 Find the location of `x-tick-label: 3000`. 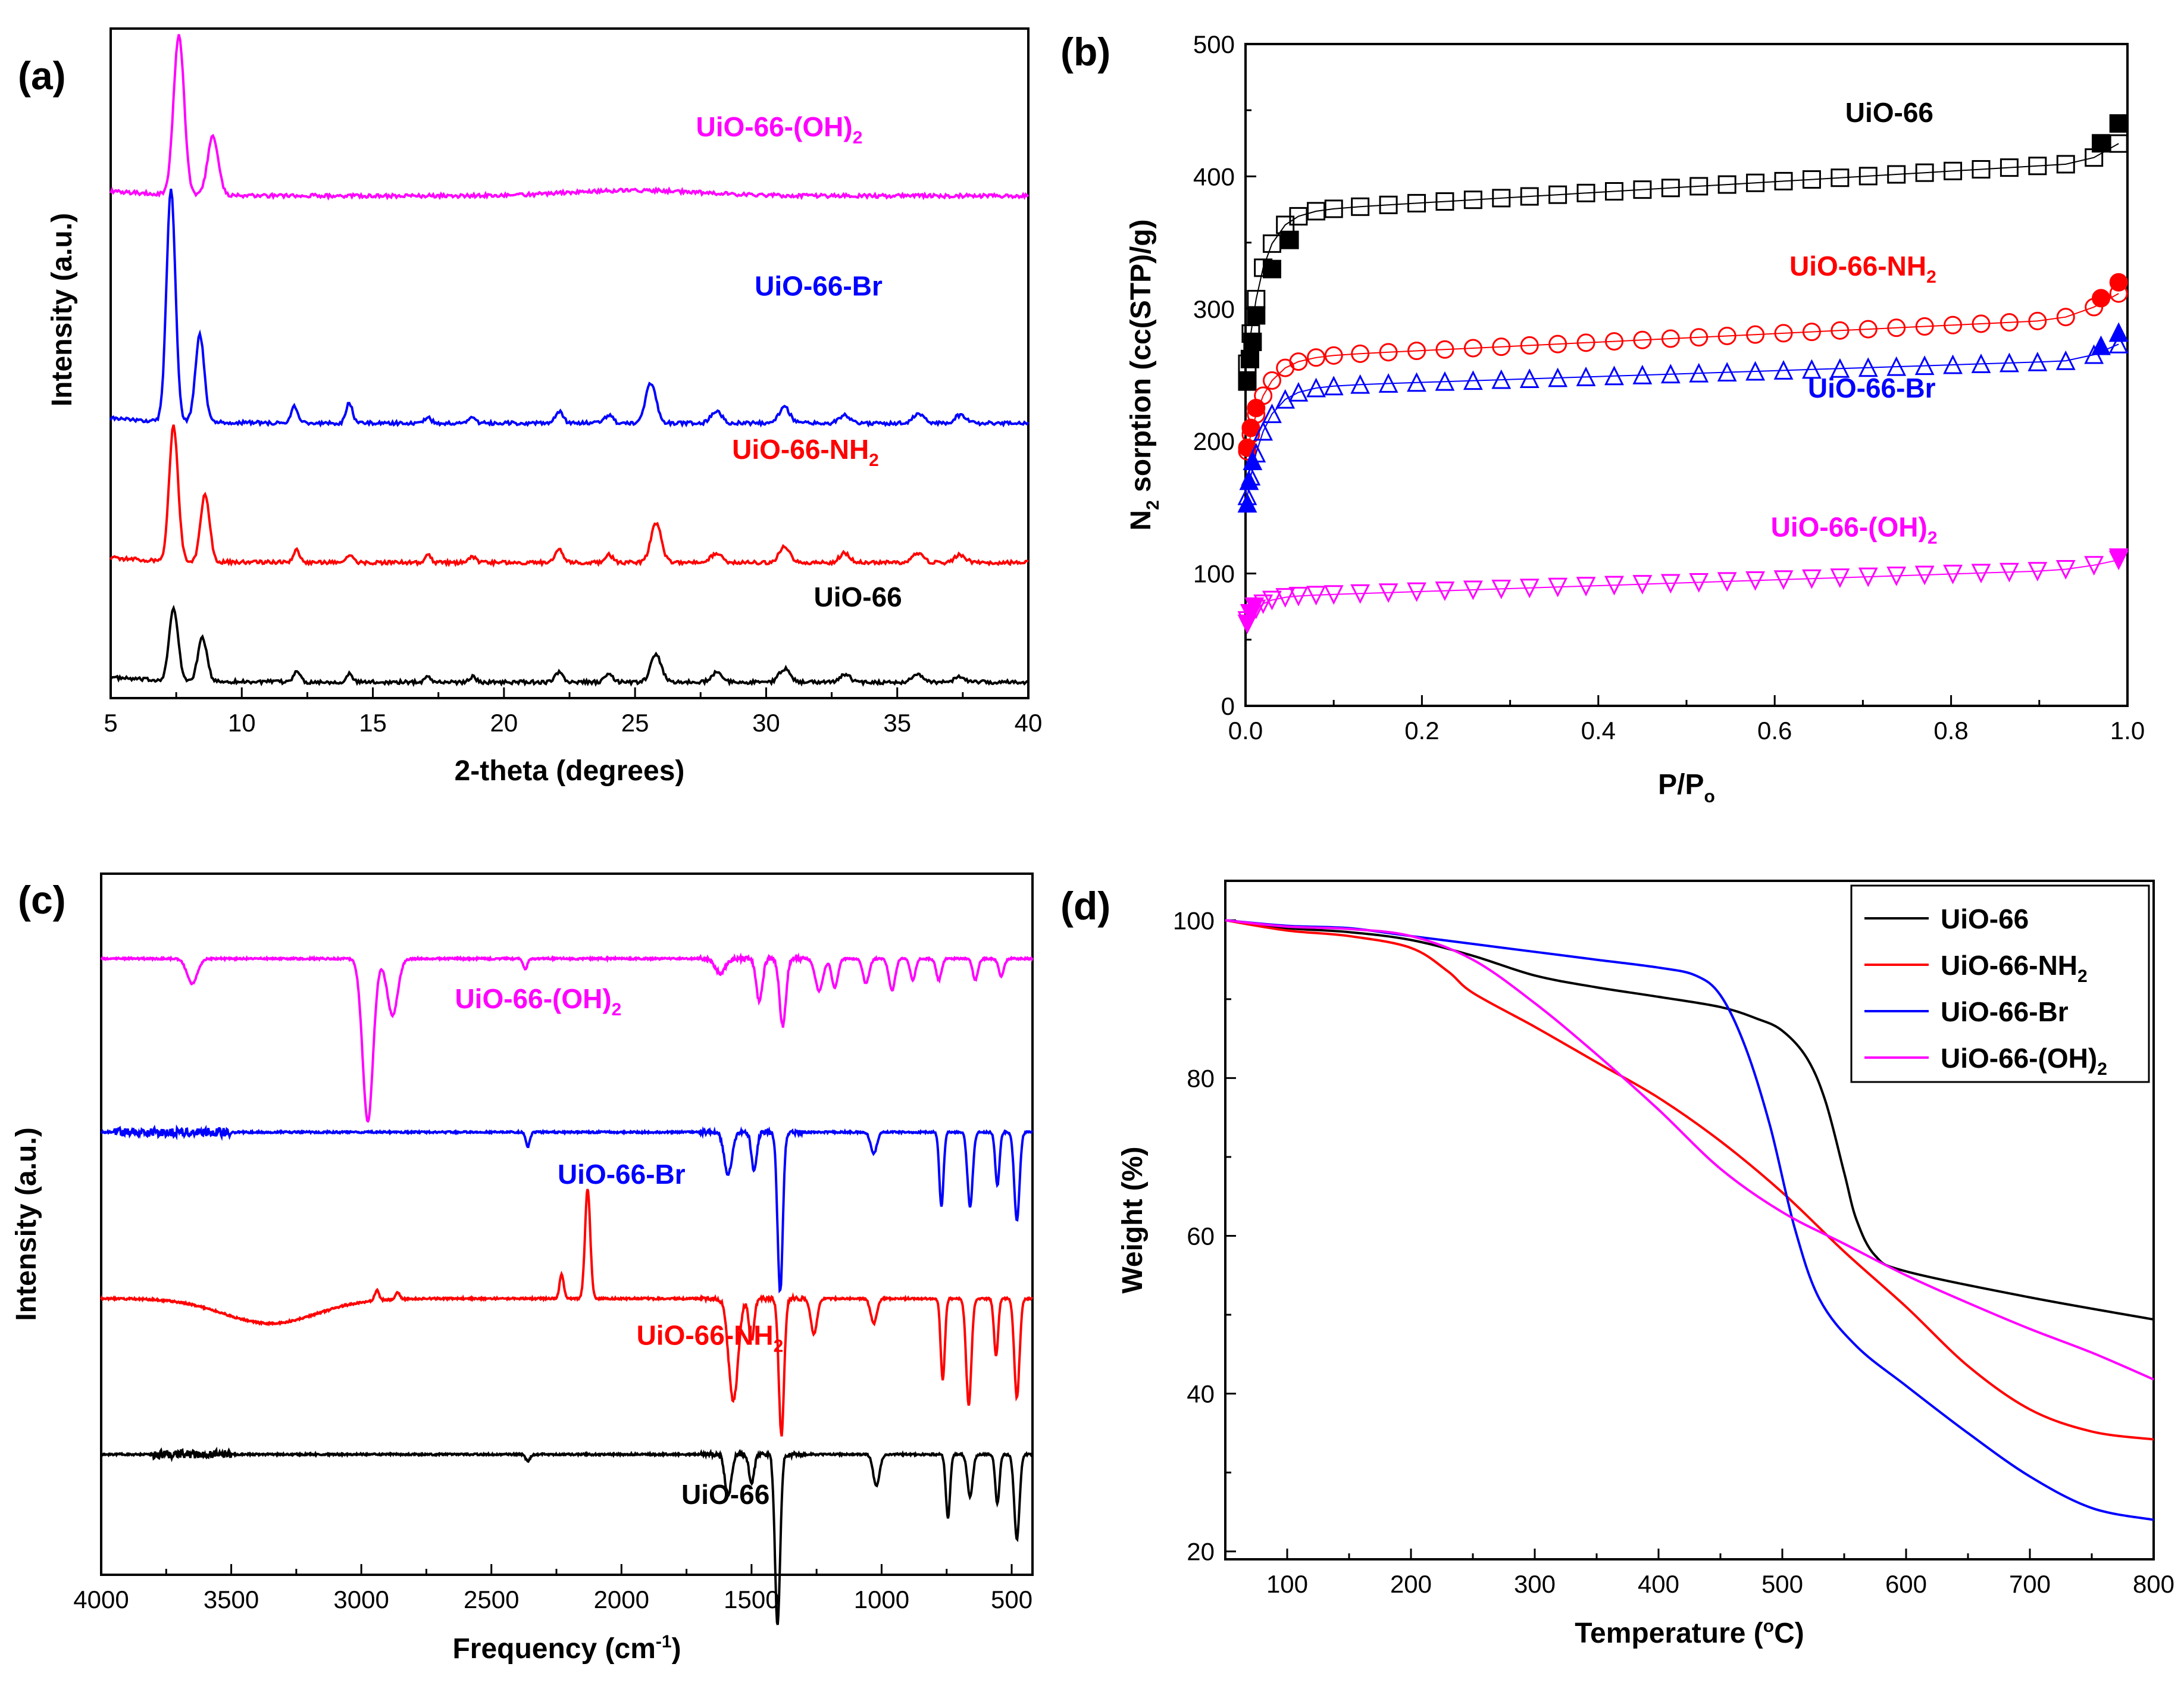

x-tick-label: 3000 is located at coordinates (361, 1599).